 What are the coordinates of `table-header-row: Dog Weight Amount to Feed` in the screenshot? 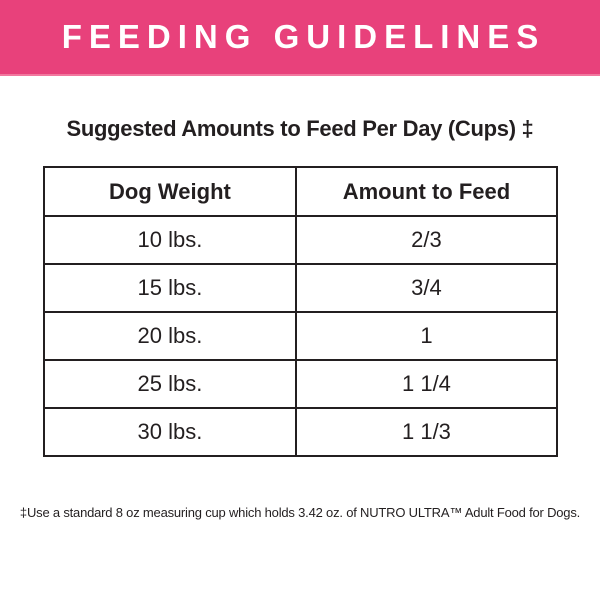 It's located at (300, 191).